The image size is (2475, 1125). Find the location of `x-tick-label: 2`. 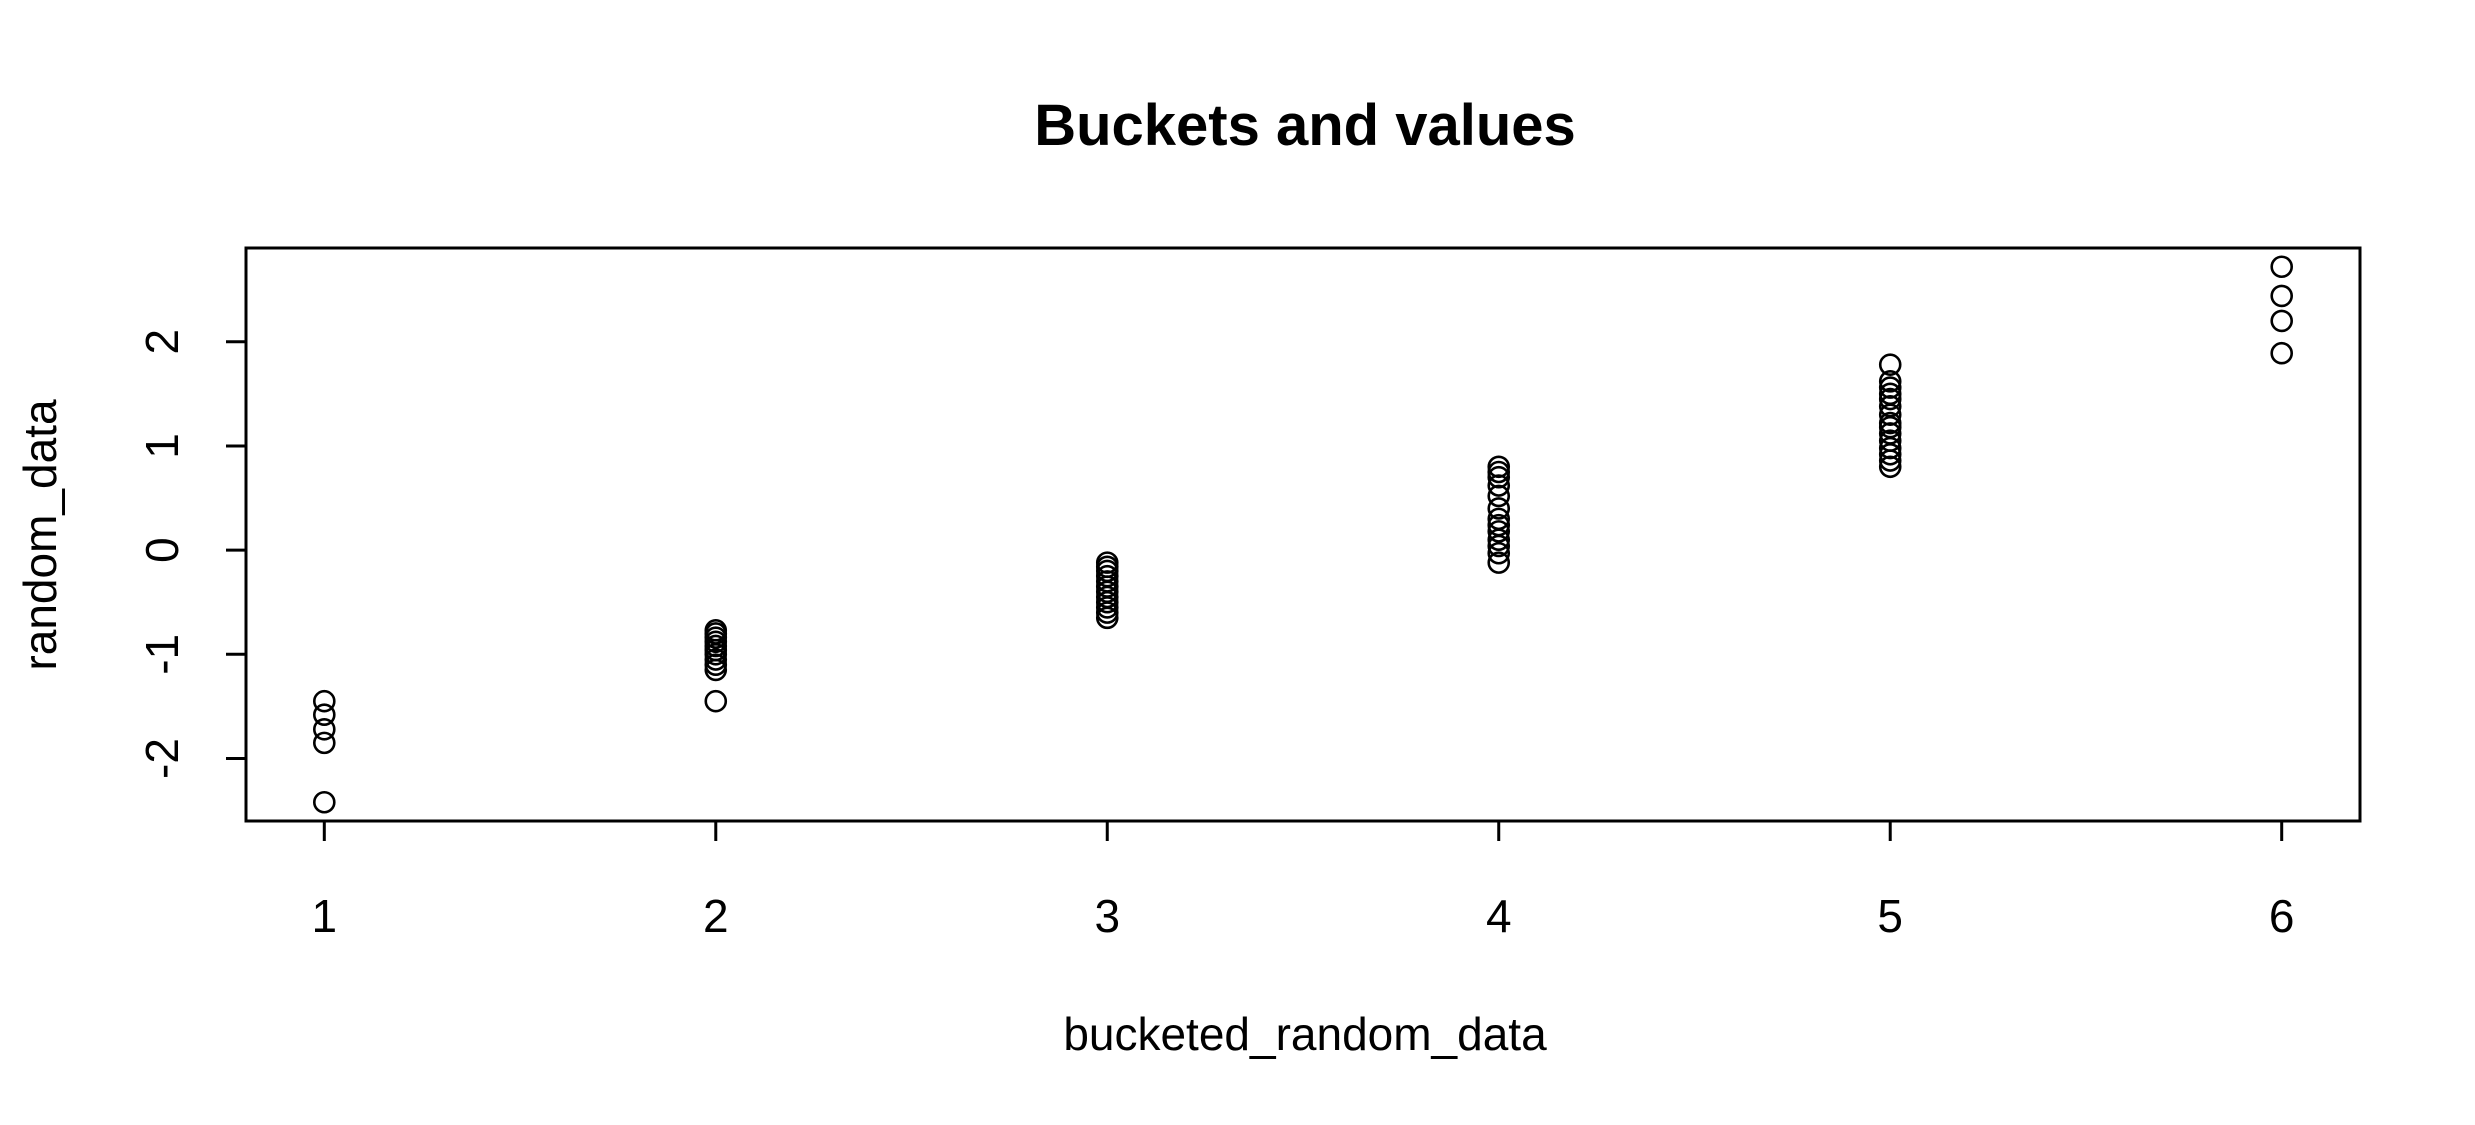

x-tick-label: 2 is located at coordinates (716, 916).